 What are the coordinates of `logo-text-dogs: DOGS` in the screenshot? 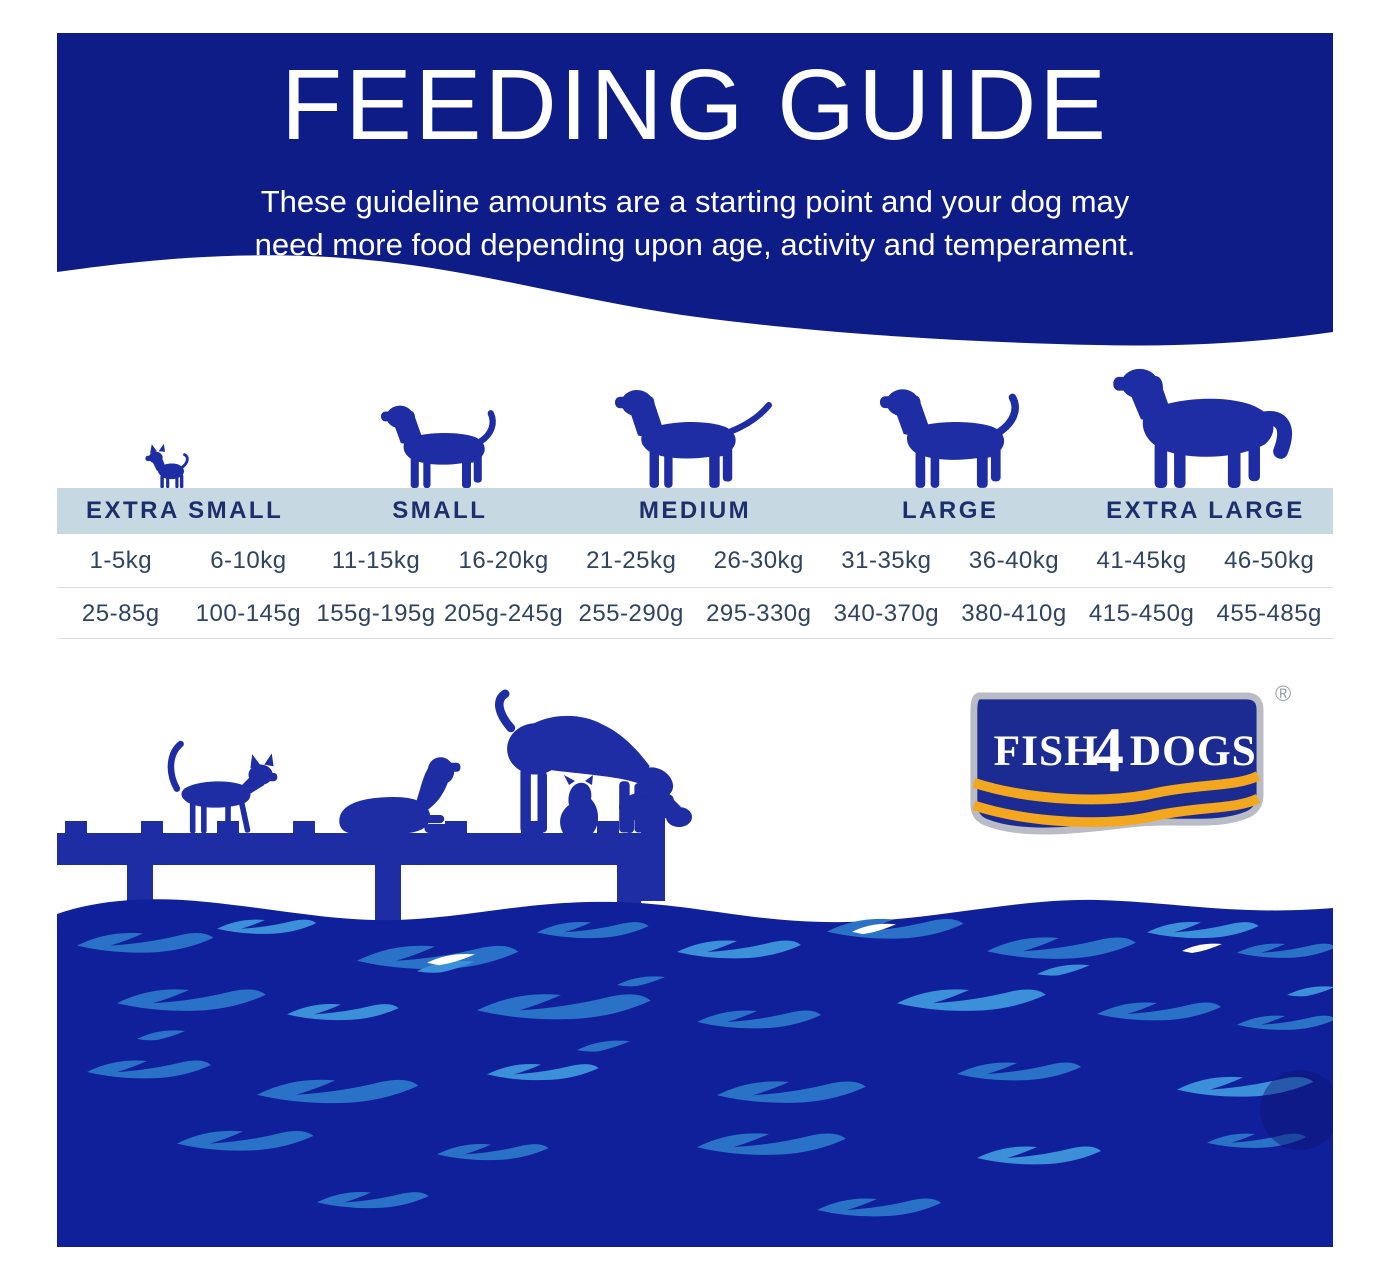 It's located at (1193, 751).